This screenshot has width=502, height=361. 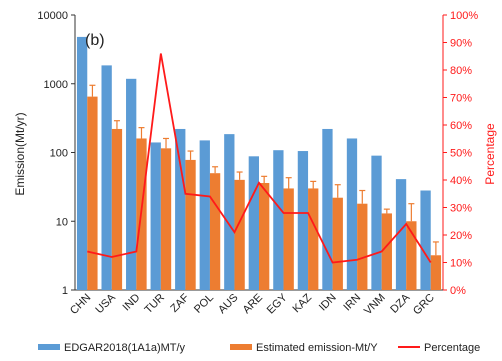 I want to click on x-tick-label-grc: GRC, so click(x=424, y=305).